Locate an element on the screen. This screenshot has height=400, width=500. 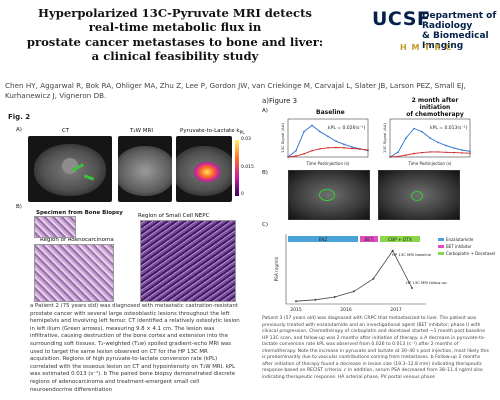
plot-frame is located at coordinates (328, 138).